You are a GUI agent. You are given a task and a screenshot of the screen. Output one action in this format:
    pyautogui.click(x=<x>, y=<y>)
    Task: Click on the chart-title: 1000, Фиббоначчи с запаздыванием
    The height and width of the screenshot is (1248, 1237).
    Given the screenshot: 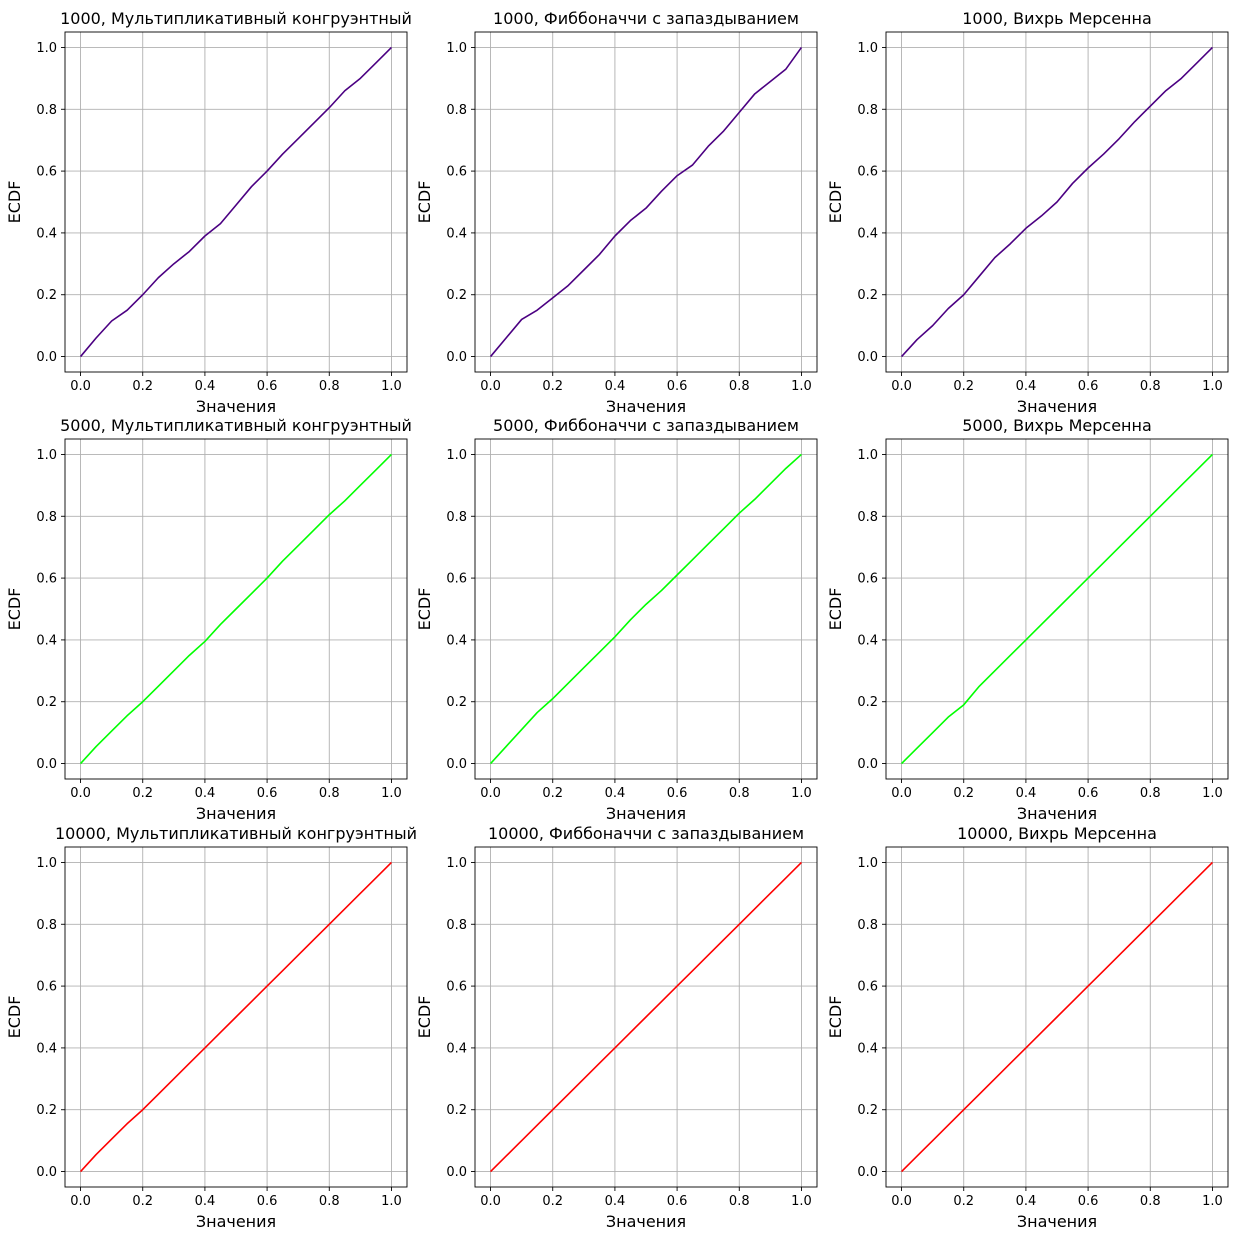 What is the action you would take?
    pyautogui.click(x=646, y=18)
    